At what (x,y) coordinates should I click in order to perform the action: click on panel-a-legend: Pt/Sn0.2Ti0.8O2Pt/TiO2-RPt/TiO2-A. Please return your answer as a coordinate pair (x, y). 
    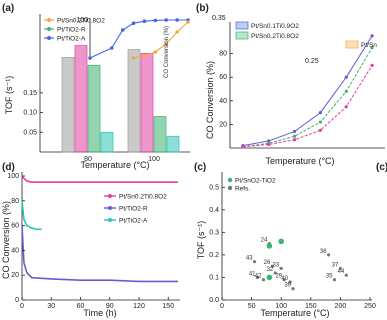
    Looking at the image, I should click on (74, 30).